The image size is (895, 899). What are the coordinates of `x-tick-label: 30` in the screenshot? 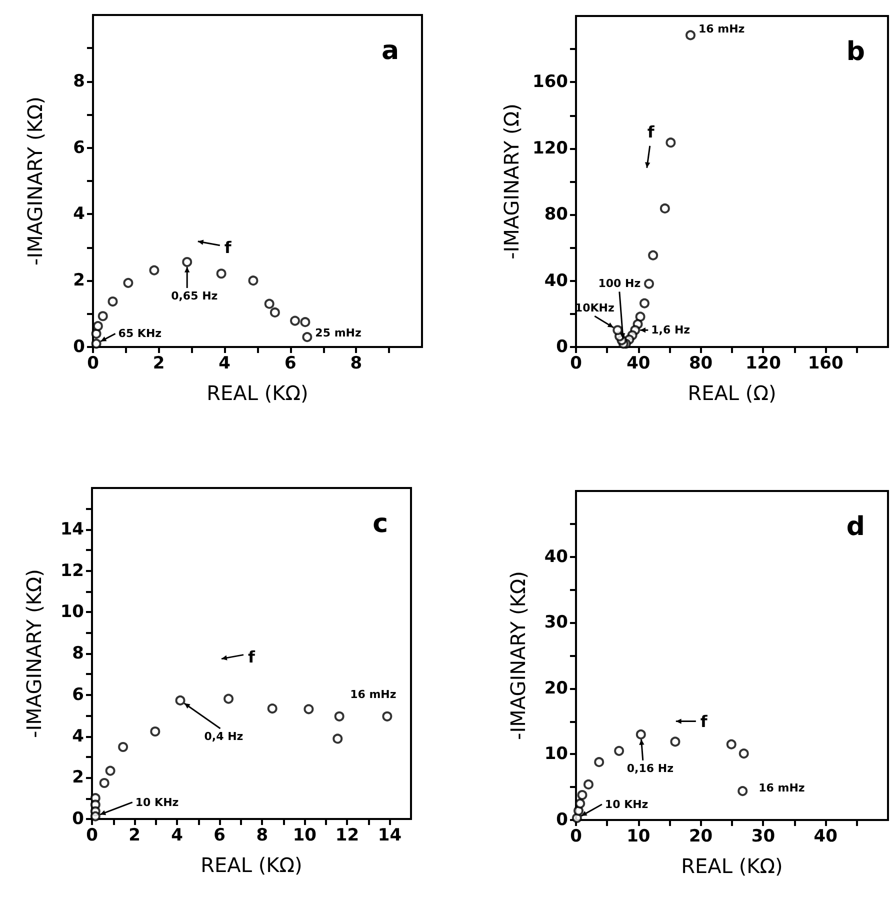 It's located at (763, 836).